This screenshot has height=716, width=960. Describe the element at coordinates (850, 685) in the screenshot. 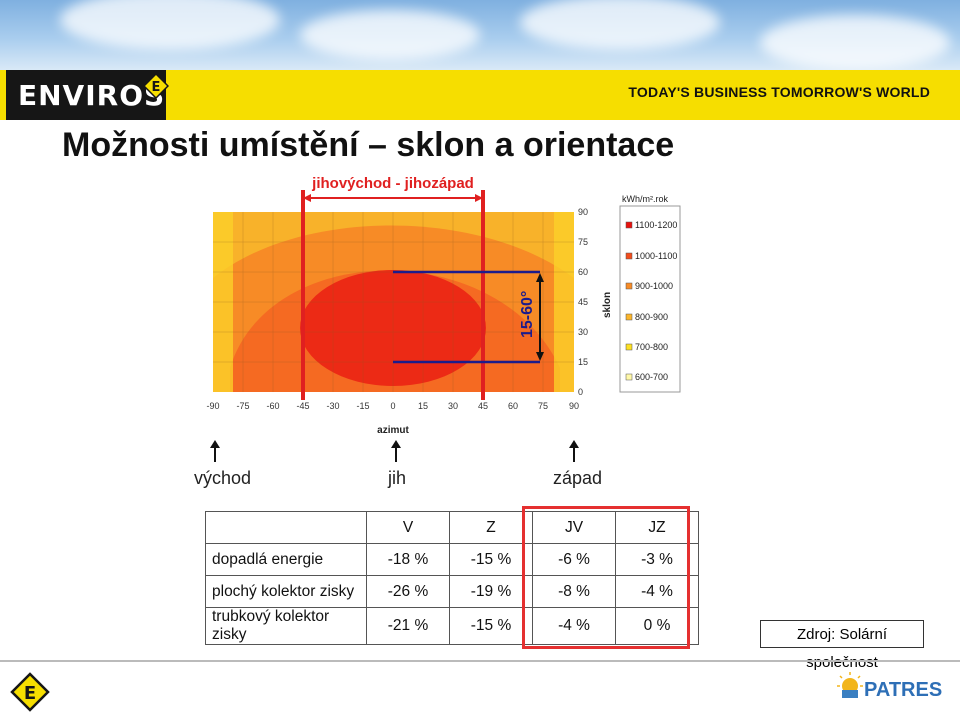

I see `sun-icon` at that location.